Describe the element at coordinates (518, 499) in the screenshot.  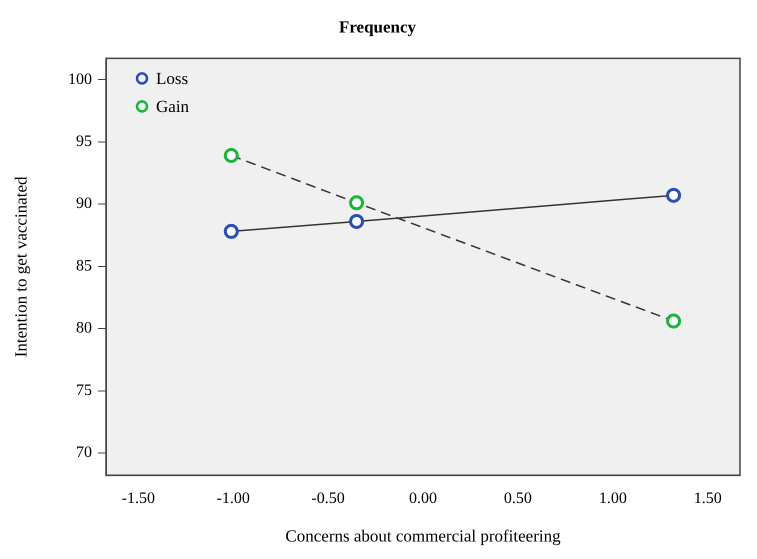
I see `x-tick-label: 0.50` at that location.